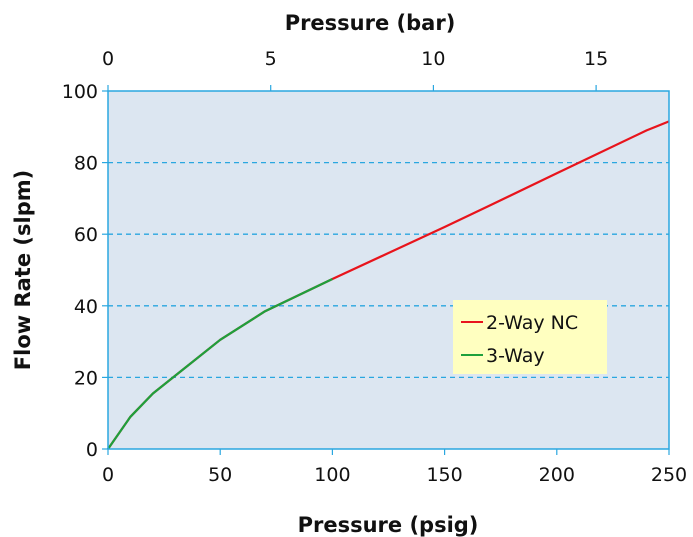  What do you see at coordinates (108, 59) in the screenshot?
I see `x2-tick-label-0: 0` at bounding box center [108, 59].